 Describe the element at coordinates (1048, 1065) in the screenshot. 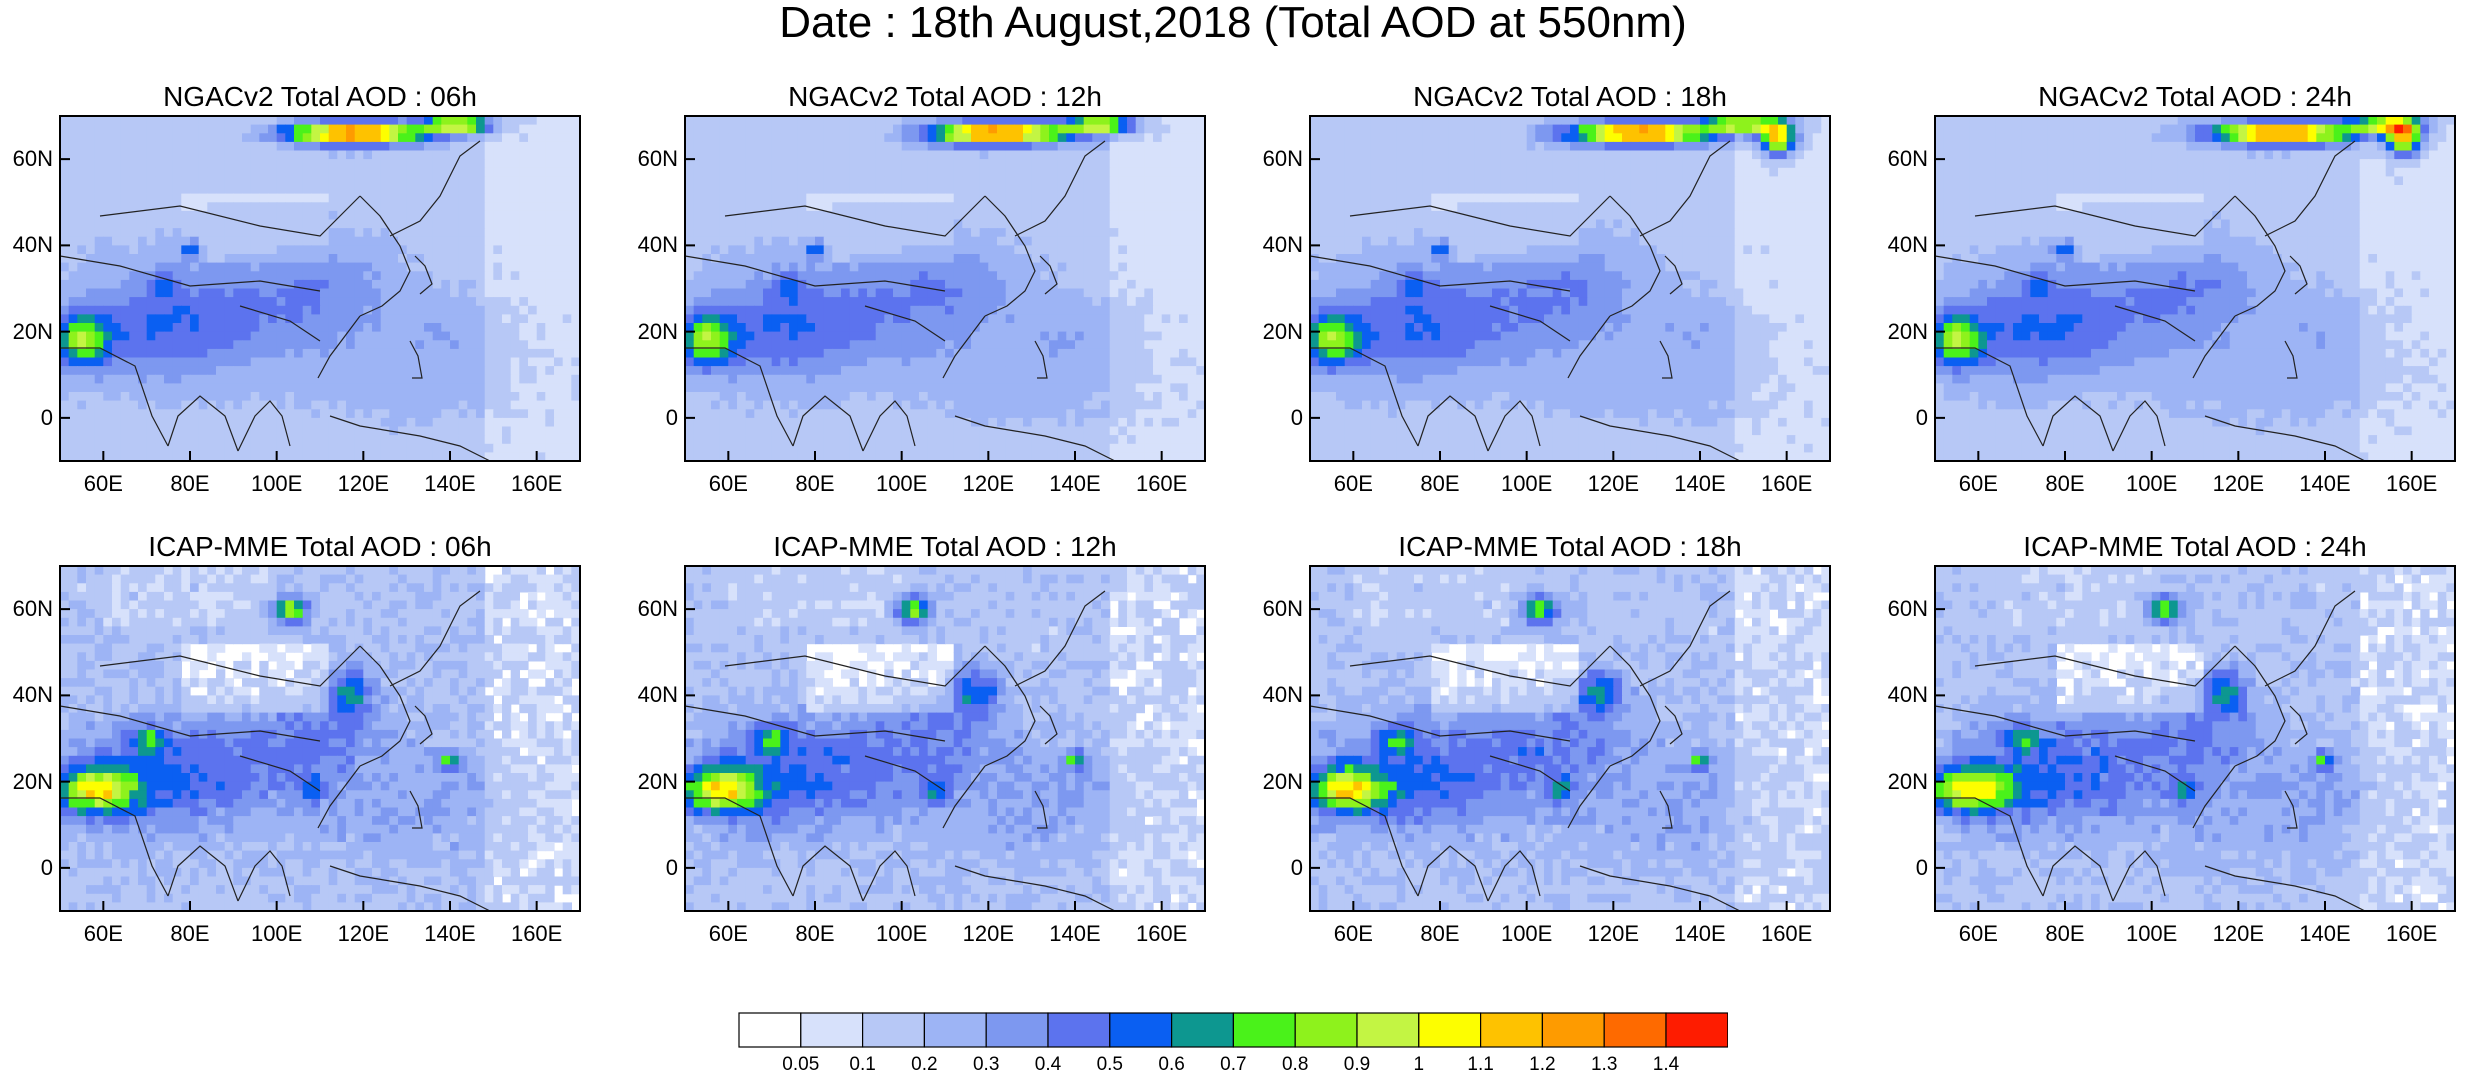

I see `colorbar-label: 0.4` at that location.